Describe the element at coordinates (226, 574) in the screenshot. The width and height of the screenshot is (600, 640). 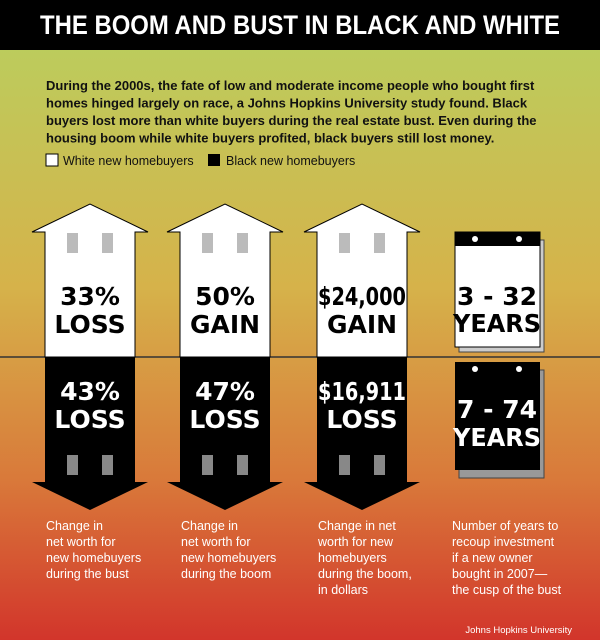
I see `caption-line: during the boom` at that location.